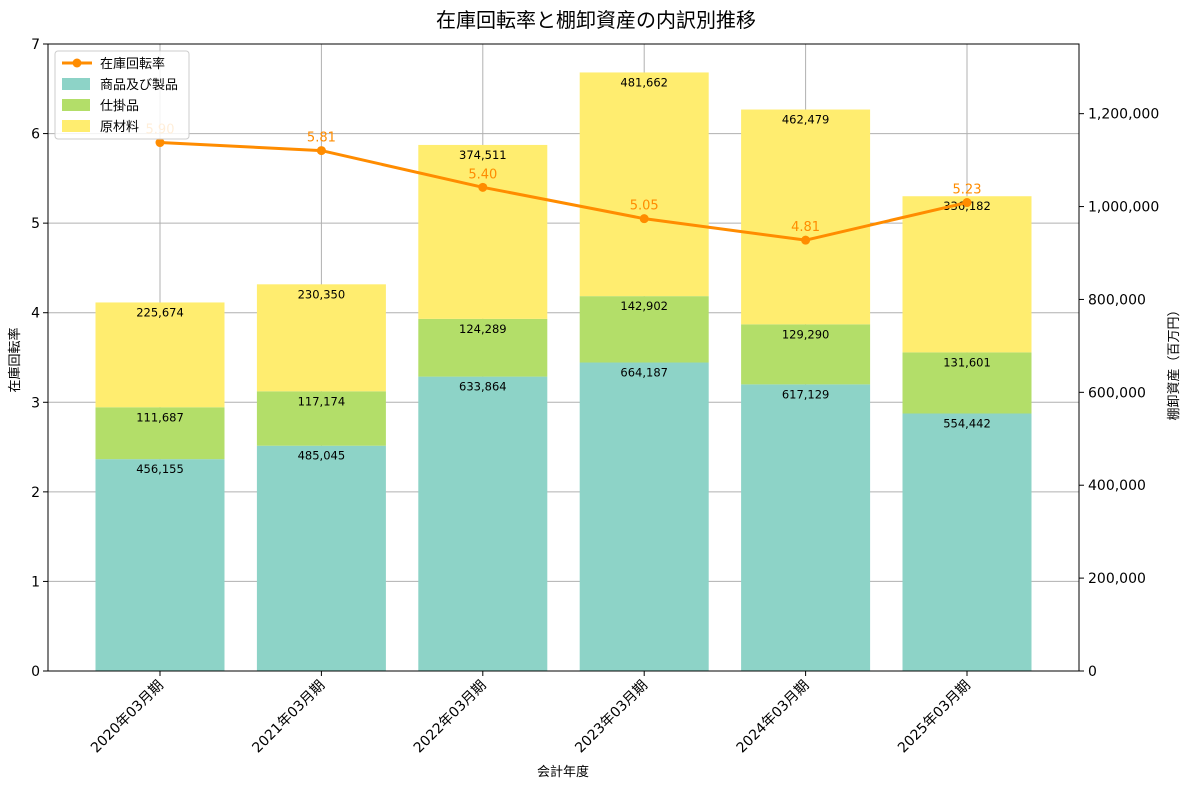 This screenshot has width=1189, height=789. What do you see at coordinates (1092, 672) in the screenshot?
I see `right-tick-label: 0` at bounding box center [1092, 672].